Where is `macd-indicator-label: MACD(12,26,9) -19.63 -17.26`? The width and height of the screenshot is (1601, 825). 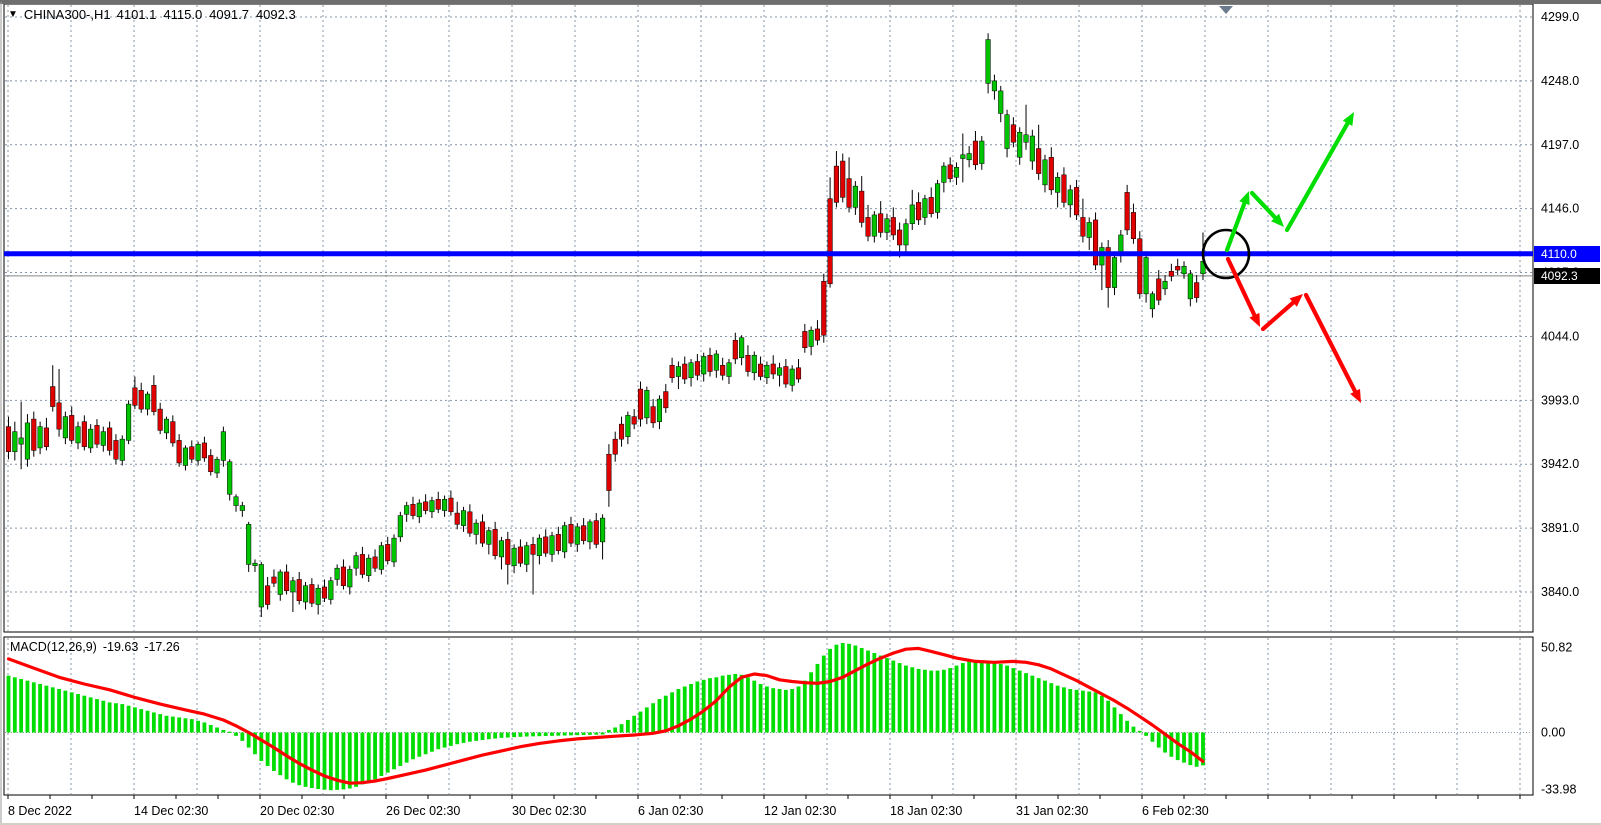
macd-indicator-label: MACD(12,26,9) -19.63 -17.26 is located at coordinates (95, 647).